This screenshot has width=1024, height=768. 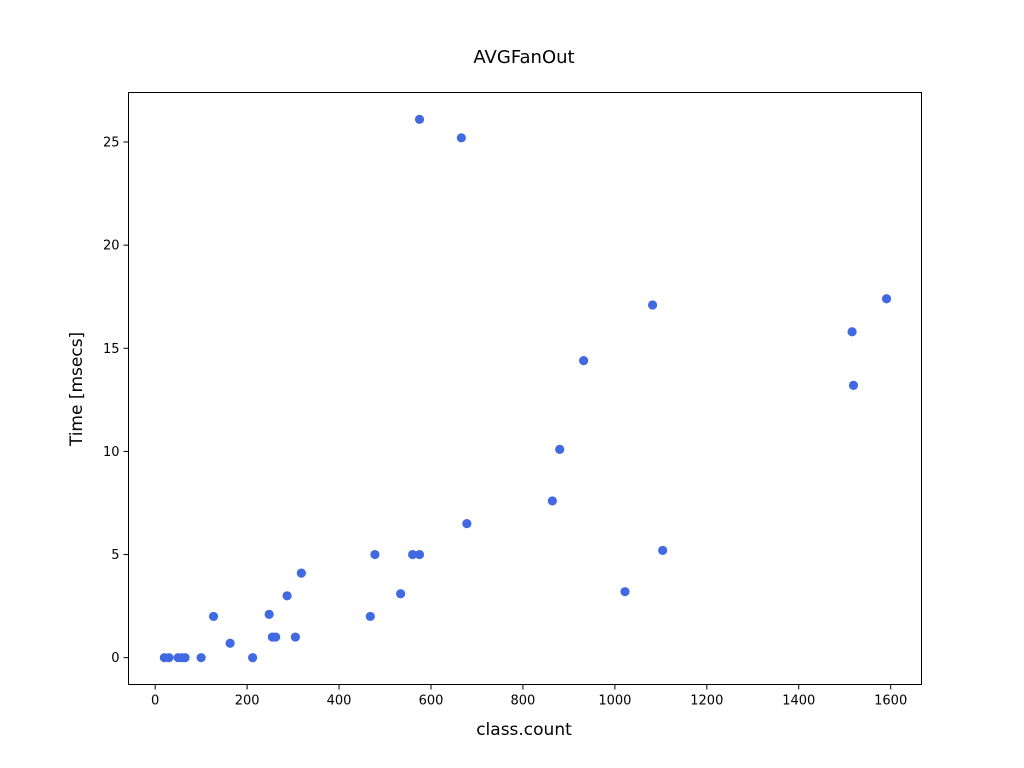 I want to click on x-axis: 0 200 400 600 800 1000 1200 1400 1600, so click(x=529, y=696).